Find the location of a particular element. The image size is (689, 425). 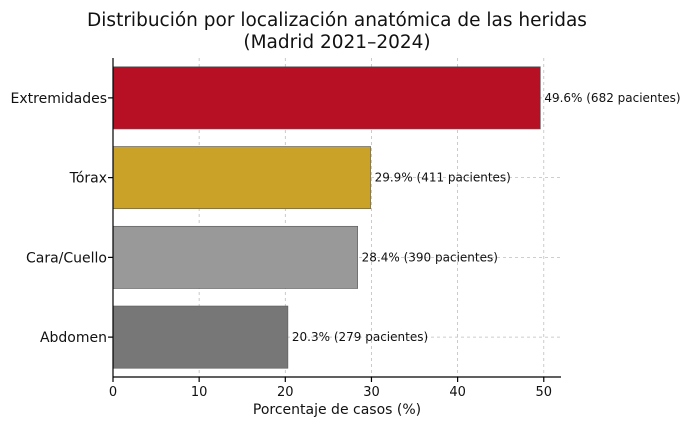

x-tick-label-5: 50 is located at coordinates (543, 392).